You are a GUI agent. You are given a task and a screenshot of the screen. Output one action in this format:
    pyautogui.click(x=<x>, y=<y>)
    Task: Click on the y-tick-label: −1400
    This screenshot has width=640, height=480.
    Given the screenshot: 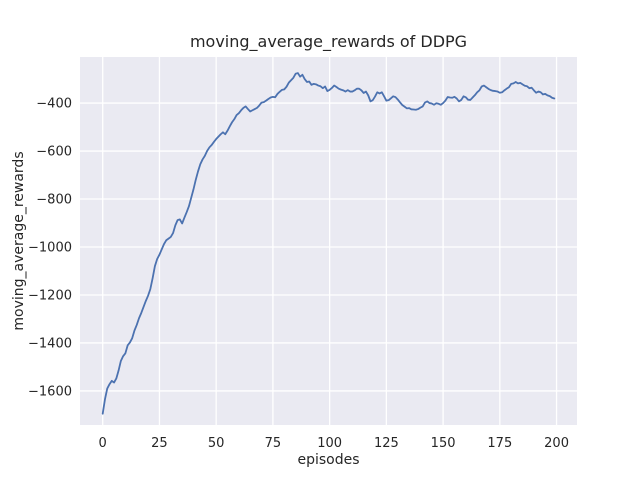 What is the action you would take?
    pyautogui.click(x=50, y=344)
    